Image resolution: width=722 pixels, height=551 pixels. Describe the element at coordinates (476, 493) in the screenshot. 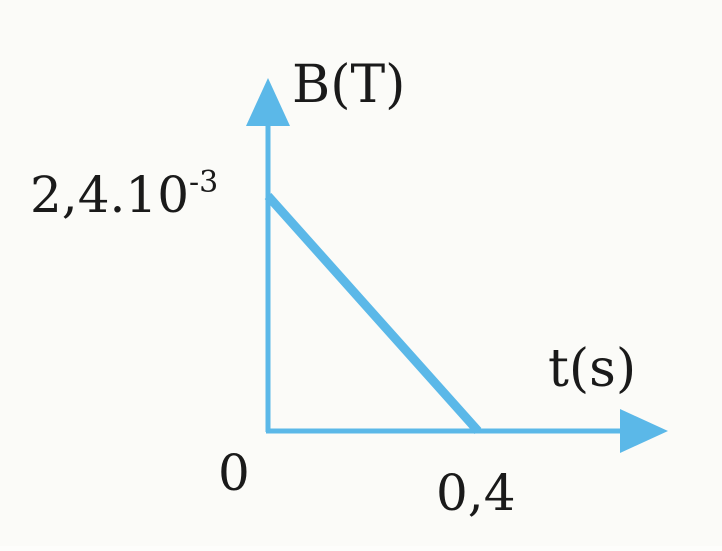

I see `x-tick-label: 0,4` at that location.